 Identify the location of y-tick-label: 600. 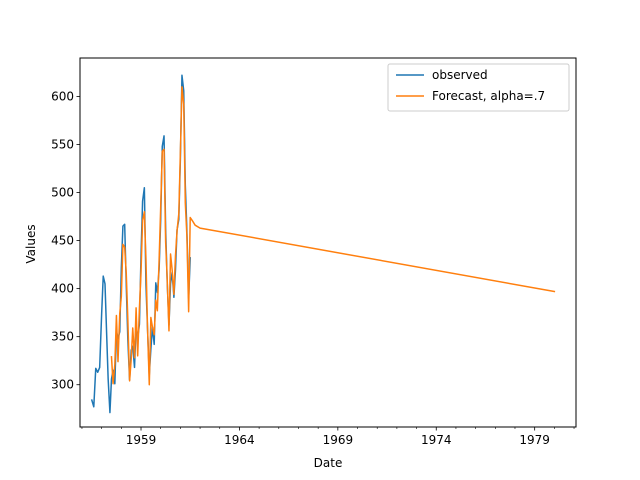
(62, 96).